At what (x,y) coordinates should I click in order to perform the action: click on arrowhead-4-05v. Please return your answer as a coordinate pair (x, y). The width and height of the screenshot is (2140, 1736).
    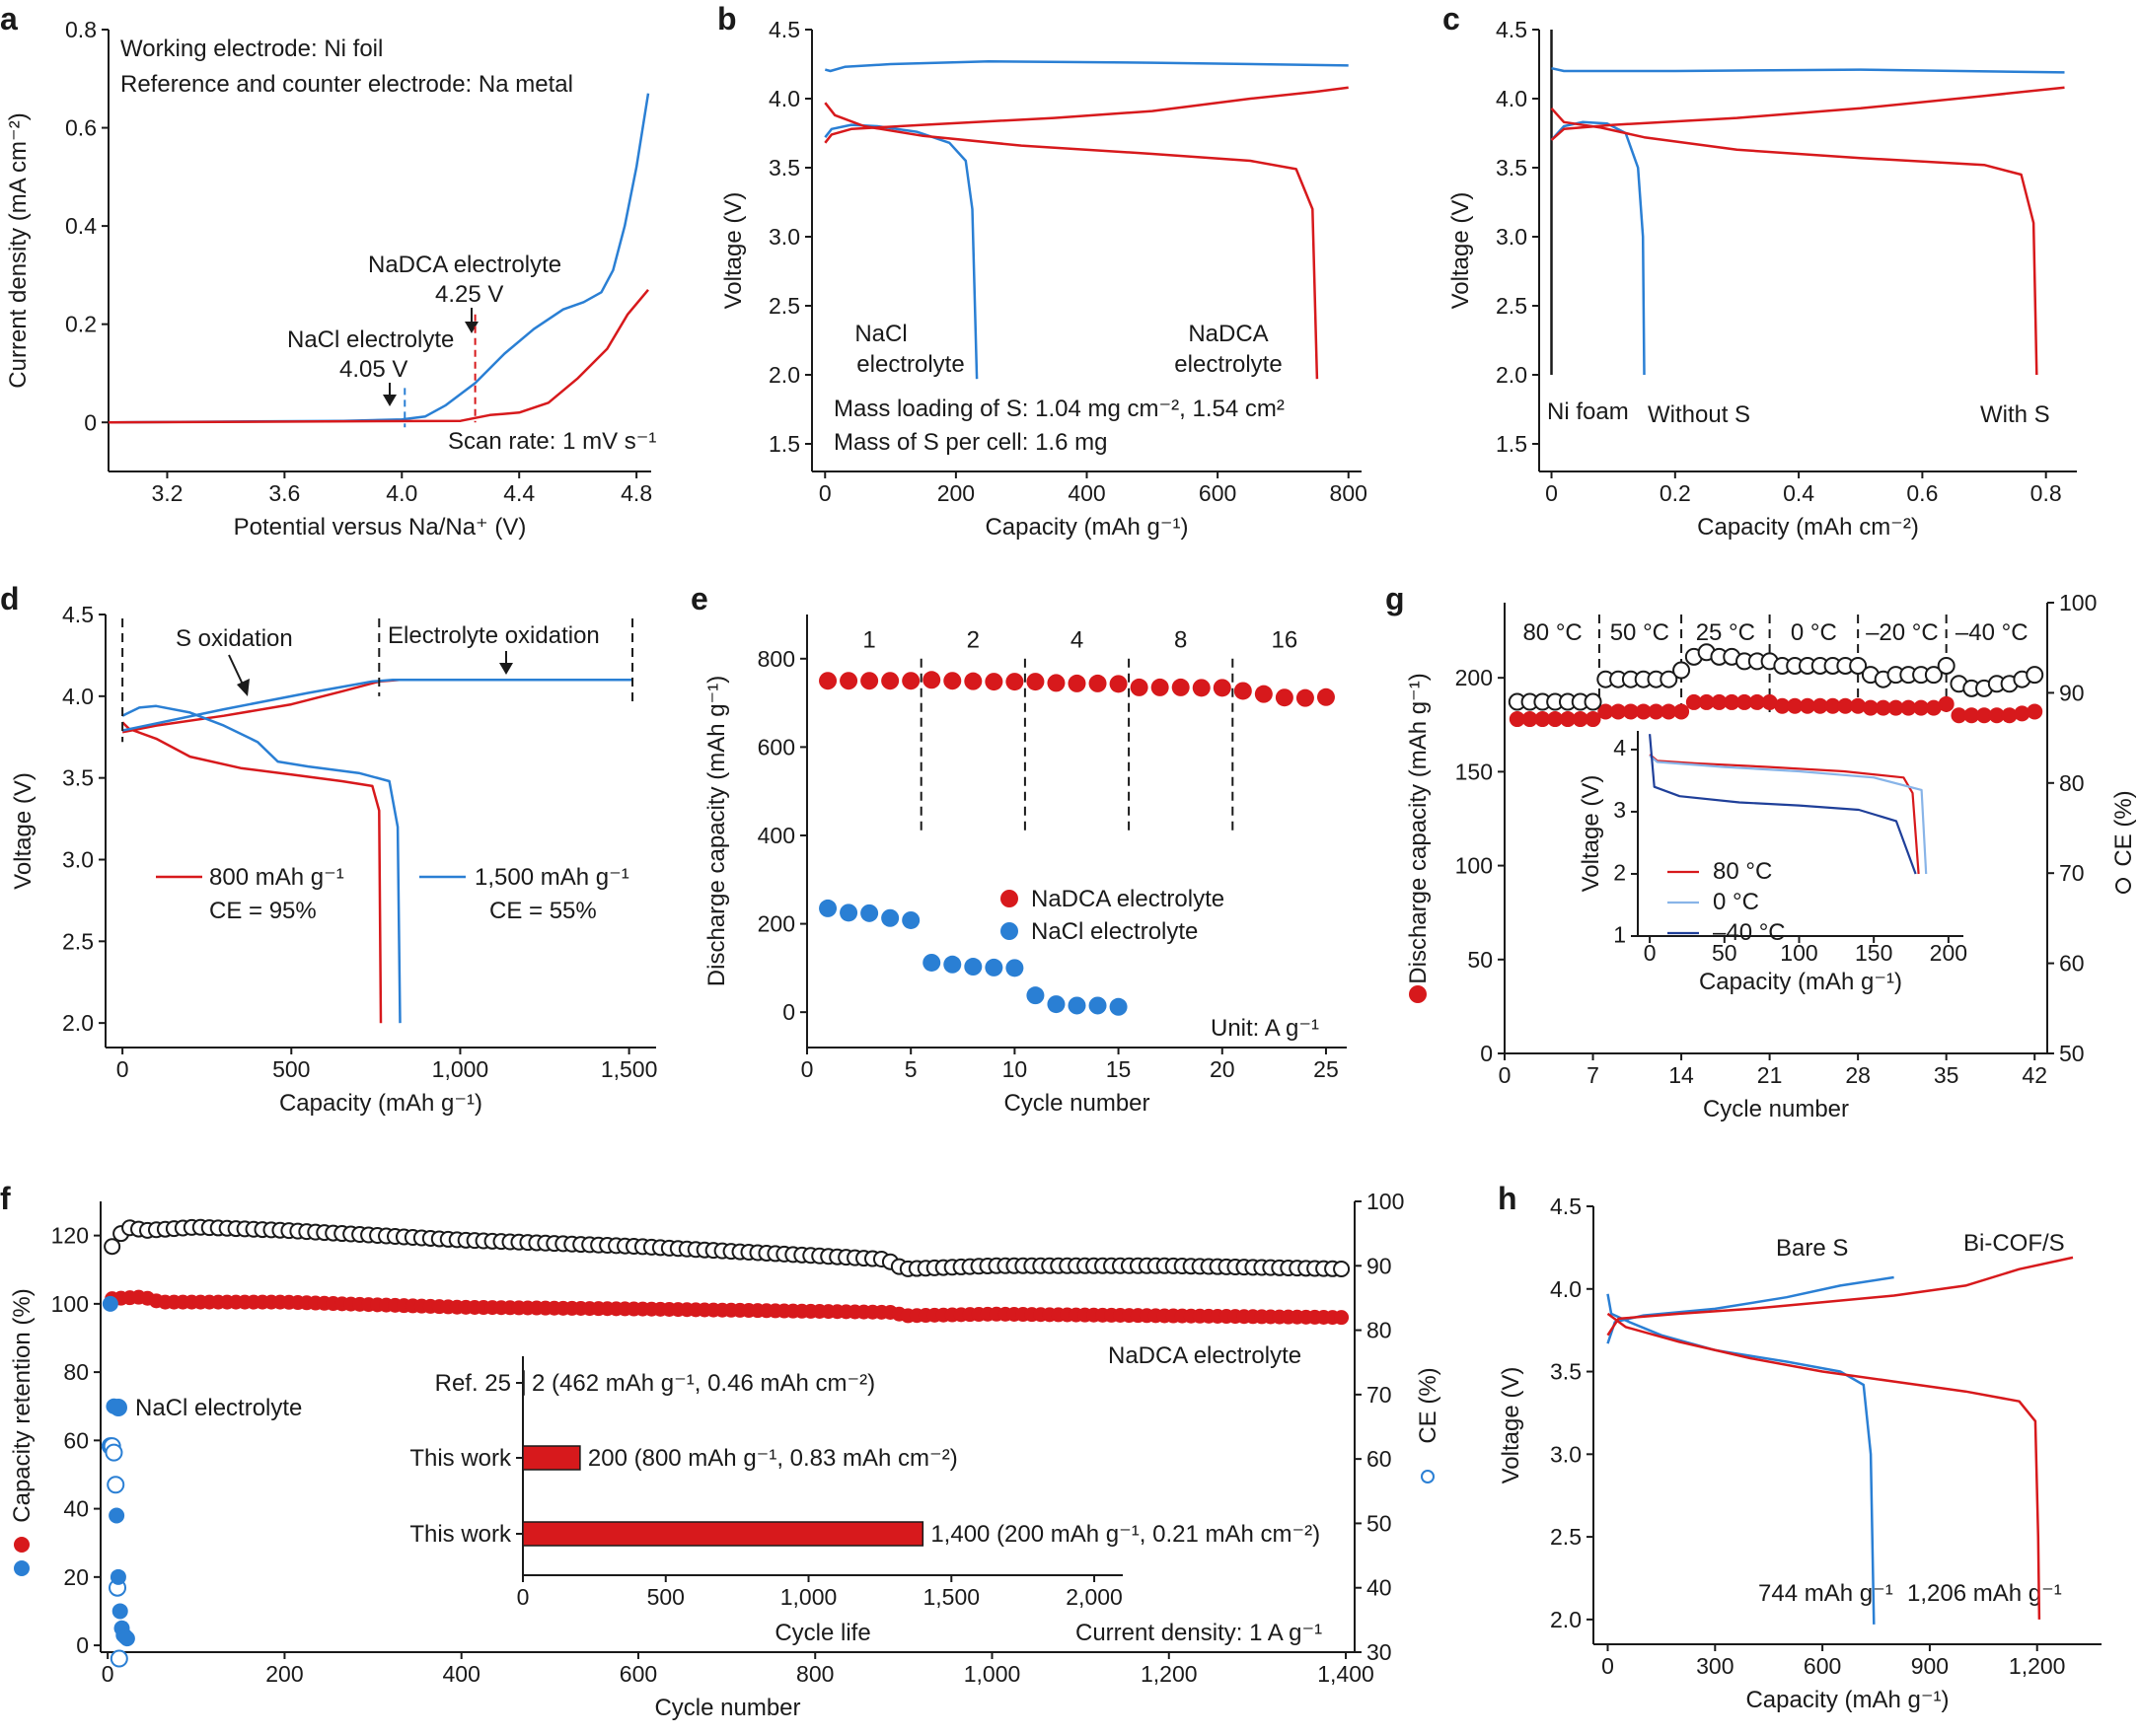
    Looking at the image, I should click on (390, 400).